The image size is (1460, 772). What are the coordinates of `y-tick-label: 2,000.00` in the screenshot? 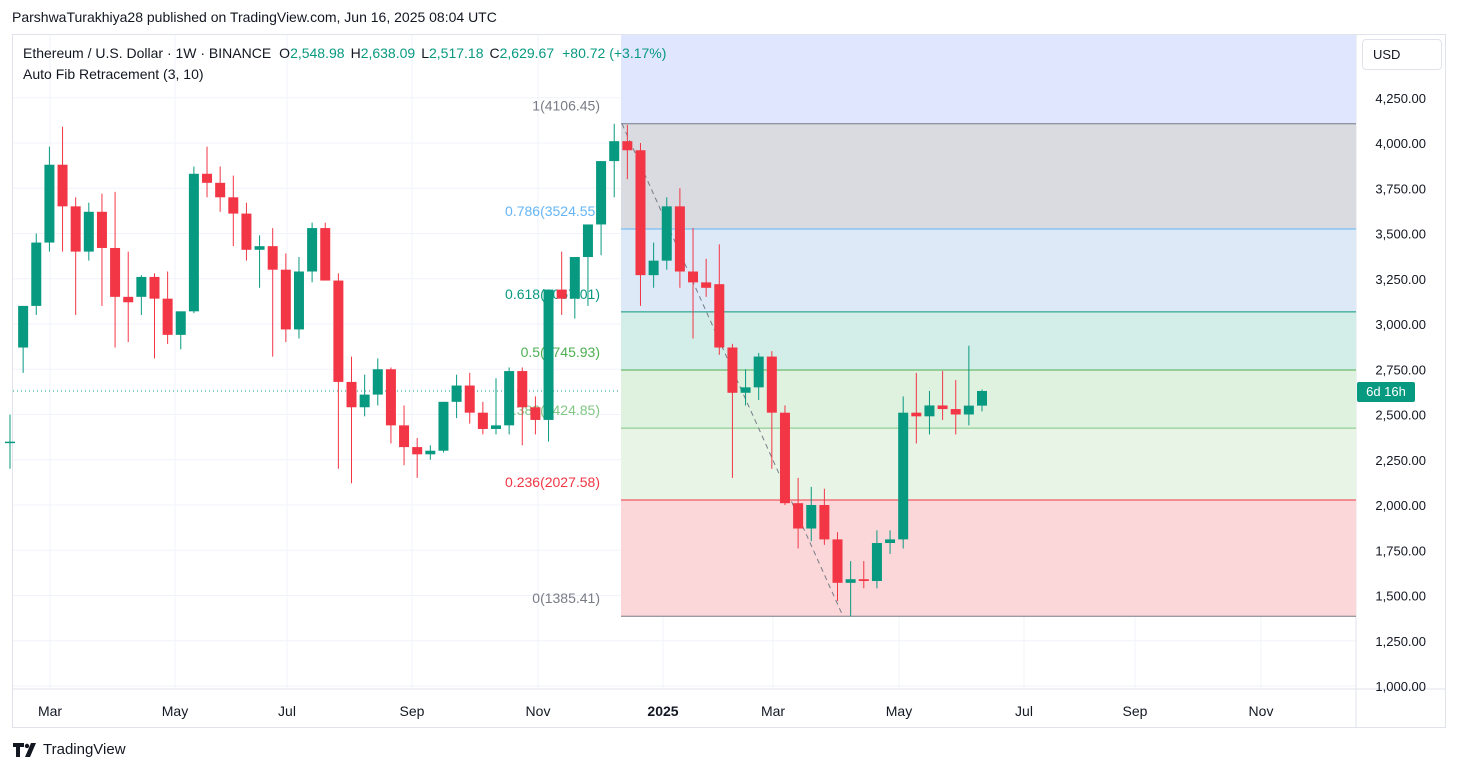 It's located at (1400, 505).